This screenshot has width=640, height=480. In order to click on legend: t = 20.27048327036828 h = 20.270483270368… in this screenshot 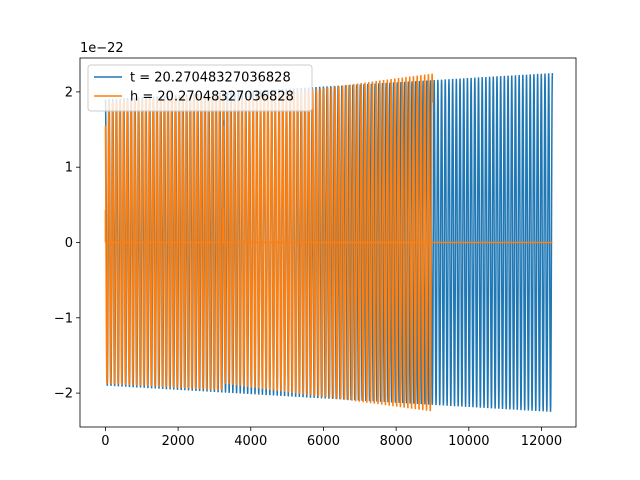, I will do `click(200, 88)`.